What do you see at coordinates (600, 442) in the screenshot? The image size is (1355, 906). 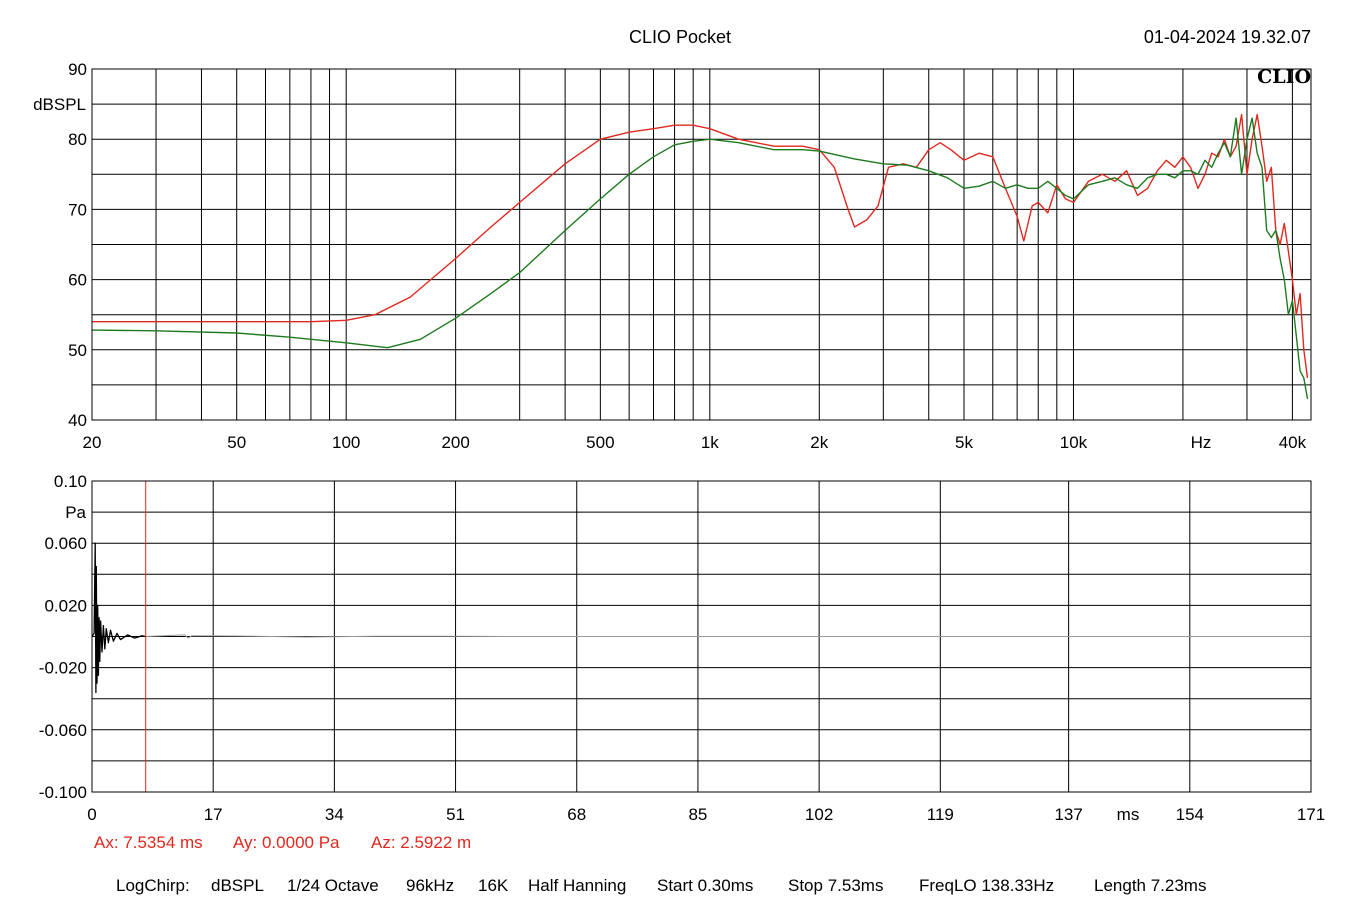 I see `fr-x-tick-label: 500` at bounding box center [600, 442].